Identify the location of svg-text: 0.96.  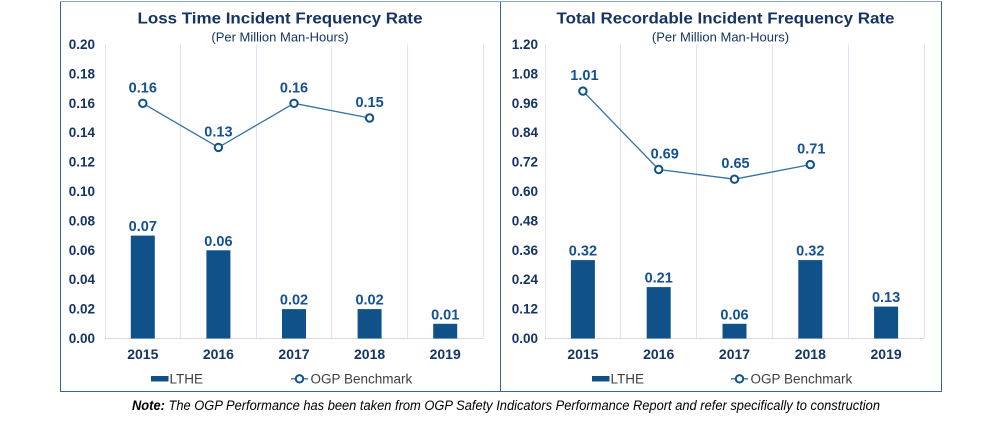
(525, 103).